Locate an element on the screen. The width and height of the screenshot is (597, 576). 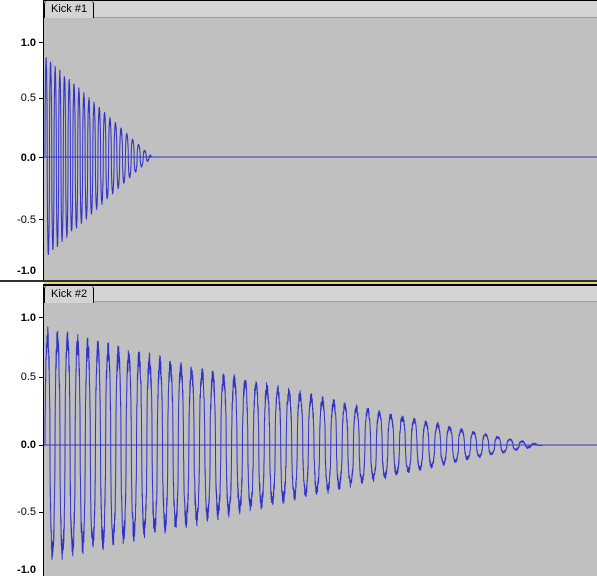
clip-name: Kick #1 is located at coordinates (69, 9).